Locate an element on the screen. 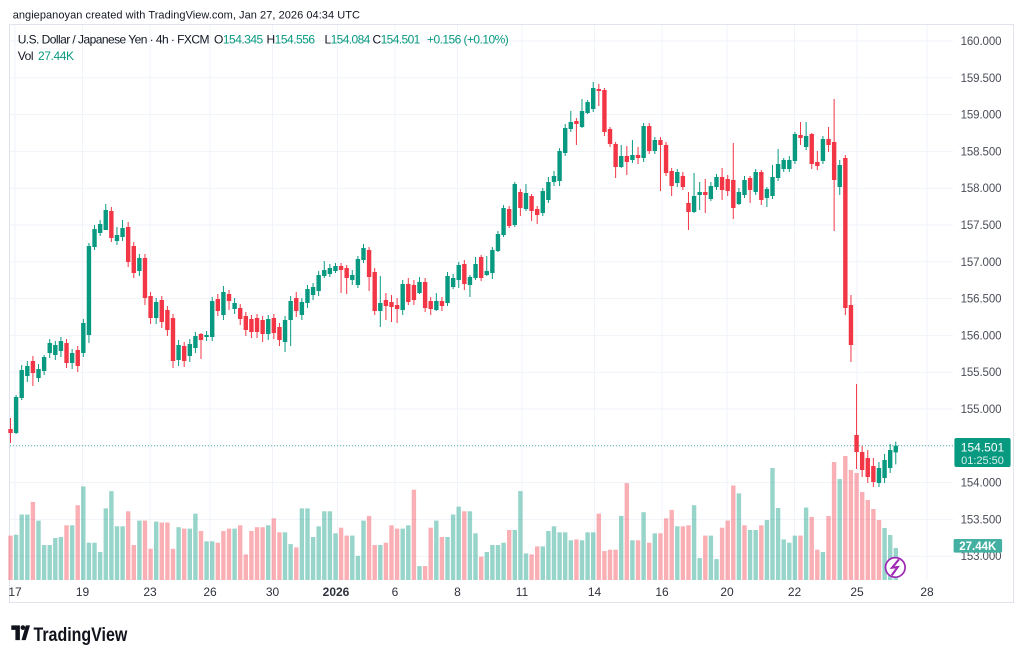 Image resolution: width=1024 pixels, height=661 pixels. svg-text: 20 is located at coordinates (727, 592).